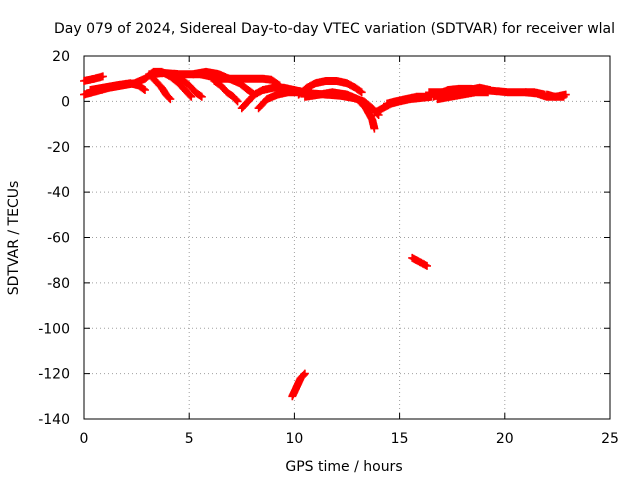 Image resolution: width=640 pixels, height=480 pixels. I want to click on x-tick-label: 0, so click(84, 439).